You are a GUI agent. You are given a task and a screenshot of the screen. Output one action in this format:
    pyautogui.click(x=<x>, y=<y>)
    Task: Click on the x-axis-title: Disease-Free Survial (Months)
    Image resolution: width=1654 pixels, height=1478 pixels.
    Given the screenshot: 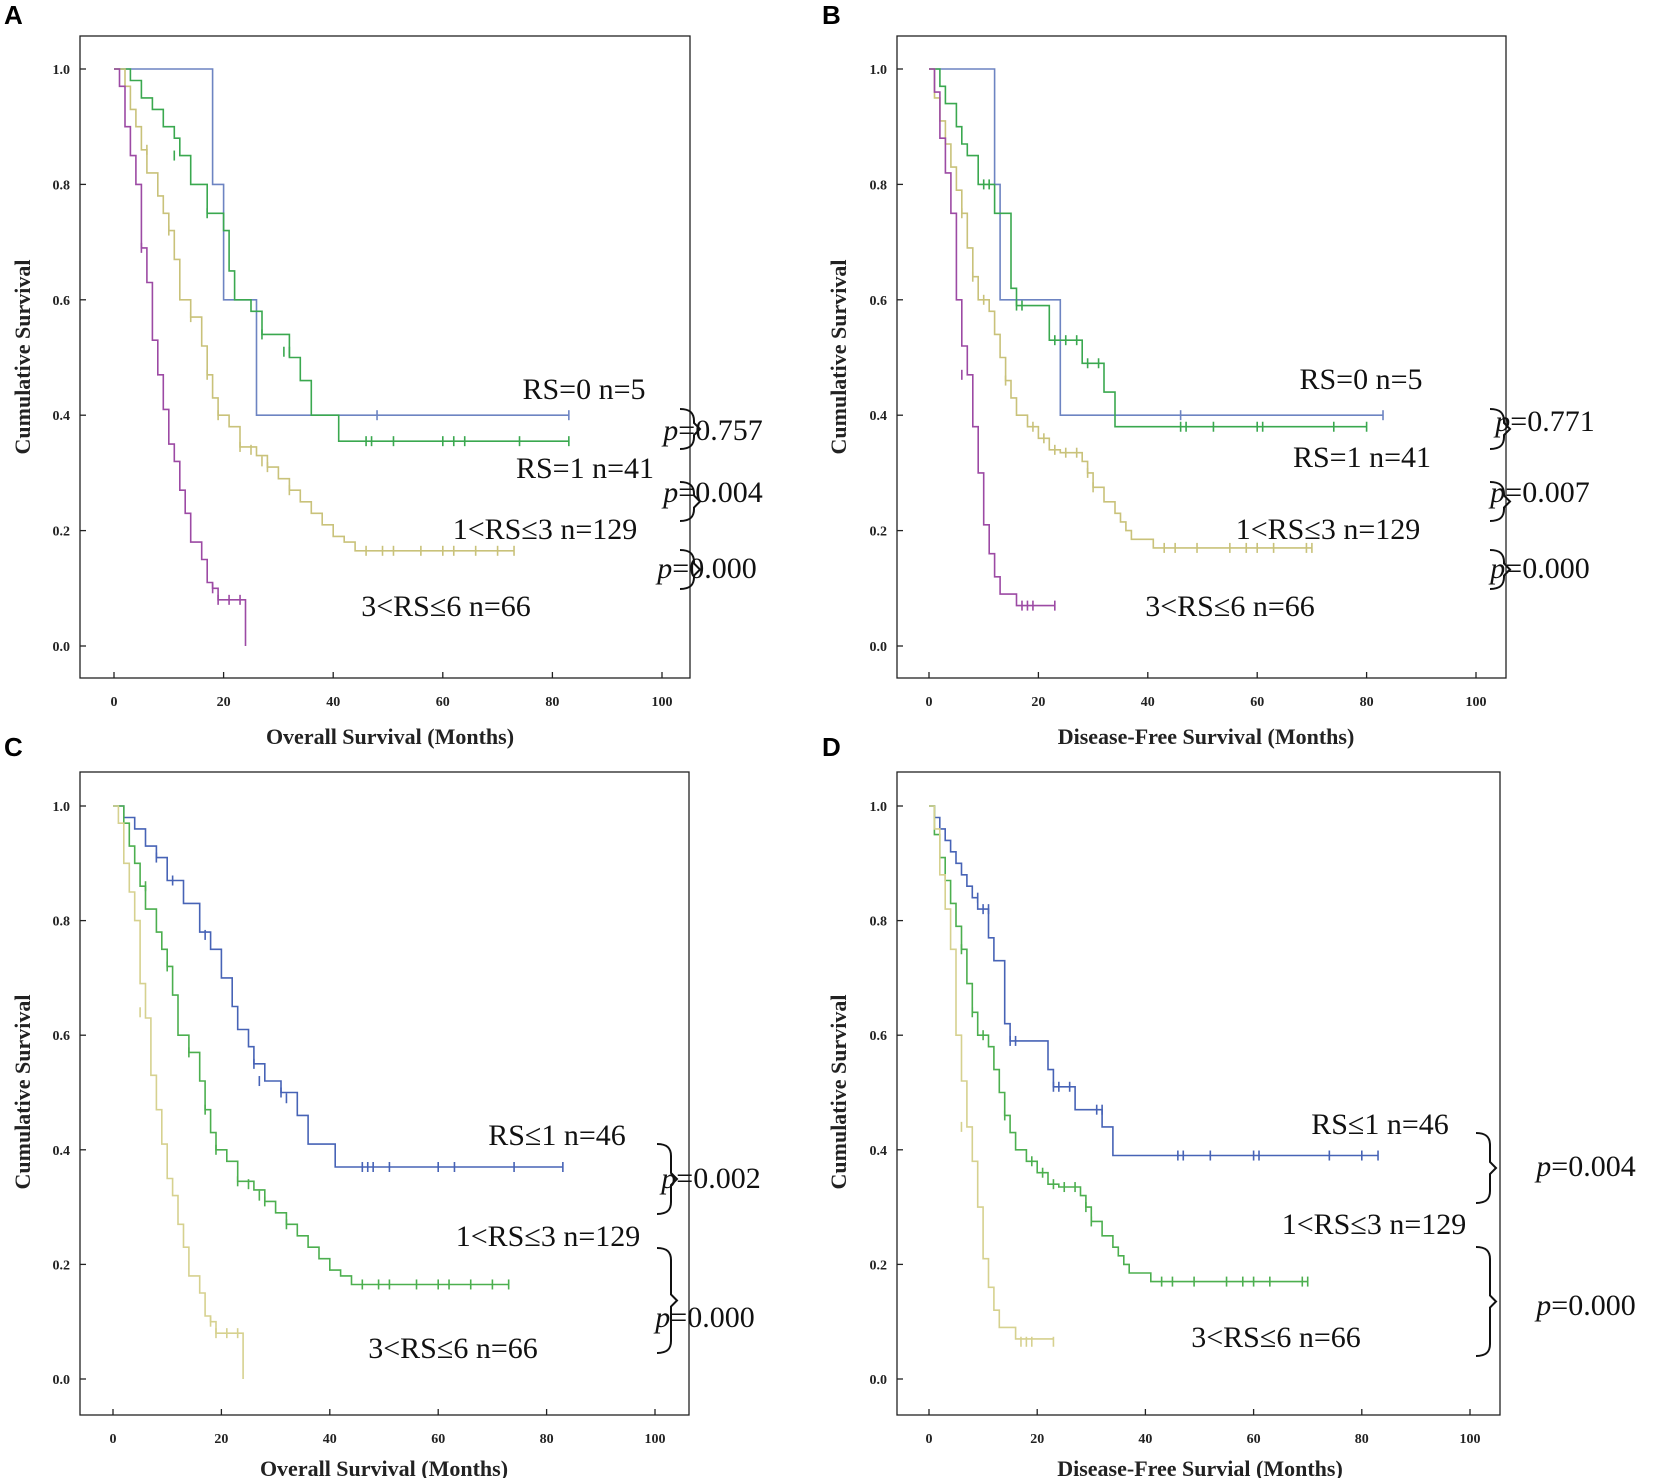 What is the action you would take?
    pyautogui.click(x=1200, y=1467)
    